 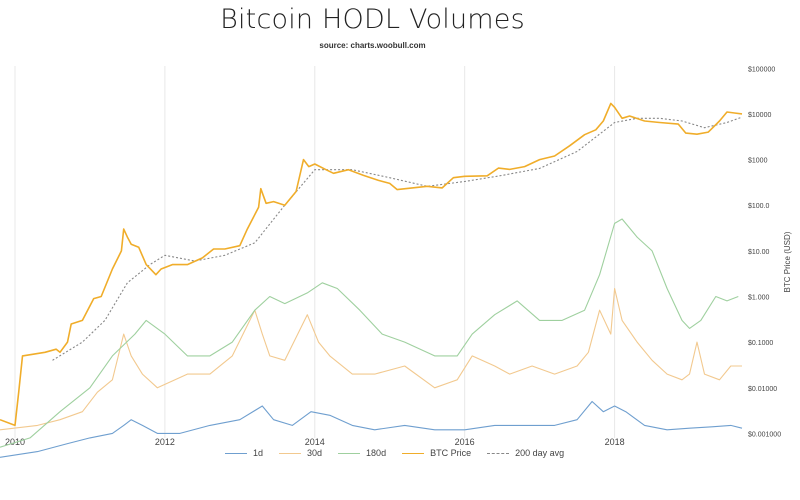 What do you see at coordinates (759, 252) in the screenshot?
I see `y-tick-label: $10.00` at bounding box center [759, 252].